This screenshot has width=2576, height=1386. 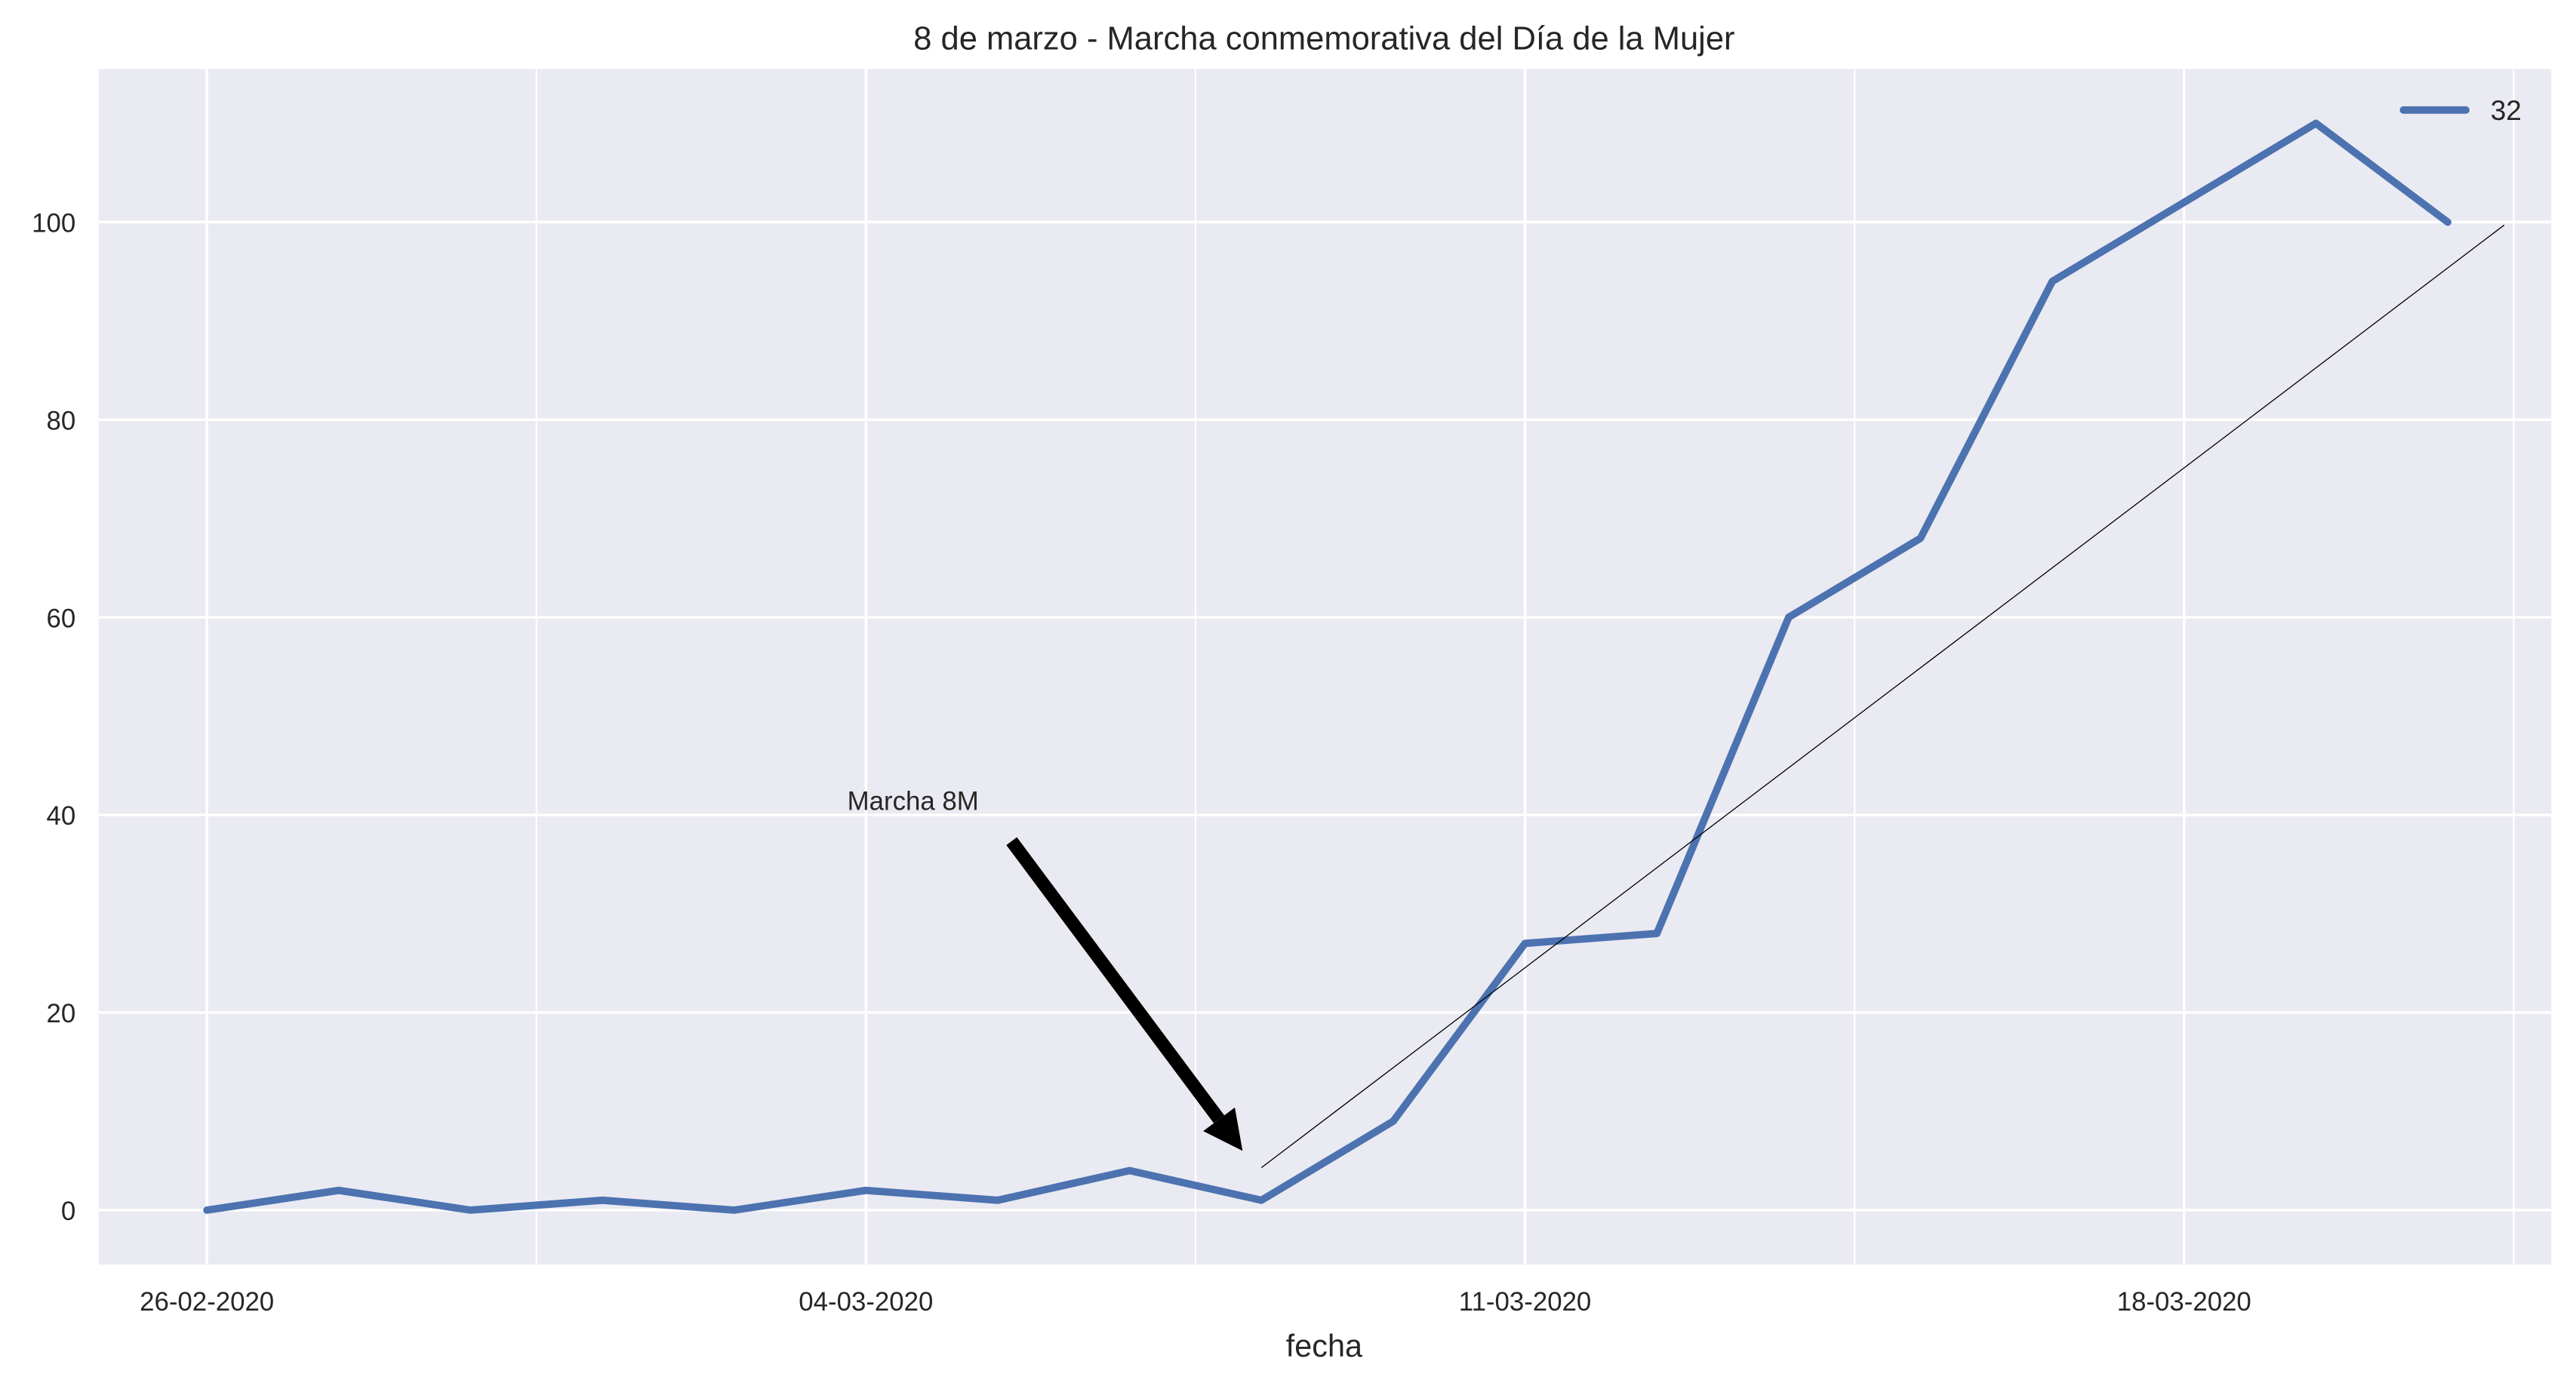 I want to click on x-tick-label: 26-02-2020, so click(x=207, y=1302).